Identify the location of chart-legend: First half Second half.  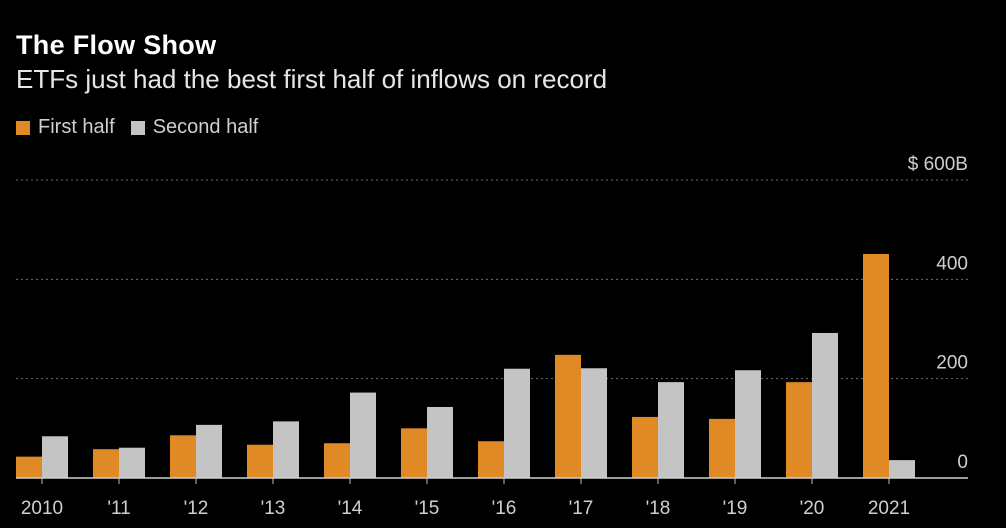
(145, 127).